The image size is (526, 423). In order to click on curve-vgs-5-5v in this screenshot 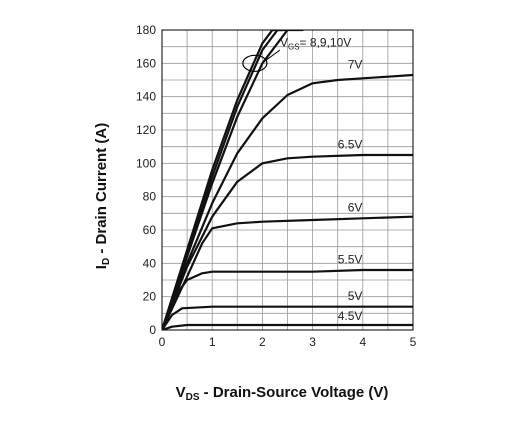, I will do `click(287, 299)`.